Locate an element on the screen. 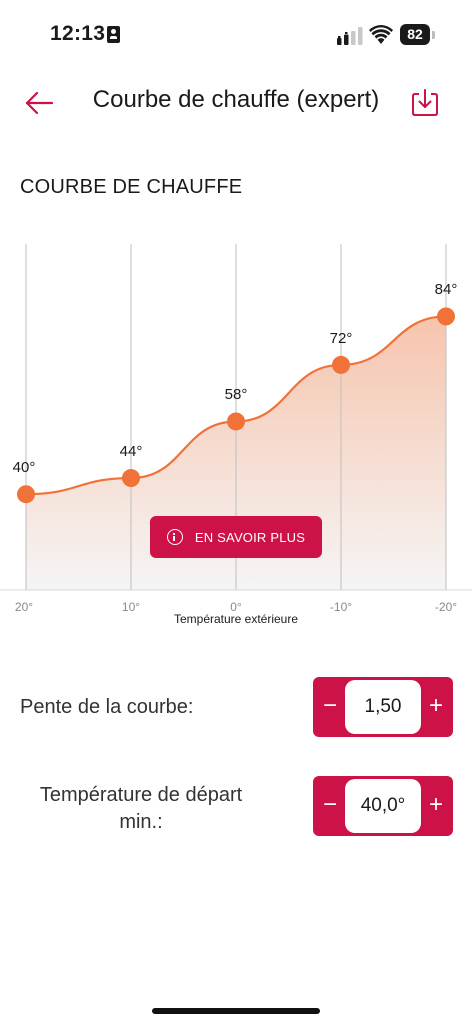 The width and height of the screenshot is (472, 1024). slope-label: Pente de la courbe: is located at coordinates (107, 707).